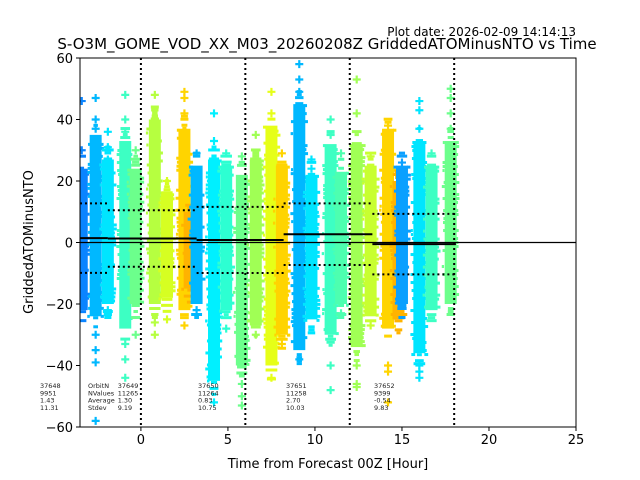  Describe the element at coordinates (207, 408) in the screenshot. I see `orbit-stat-value: 10.75` at that location.